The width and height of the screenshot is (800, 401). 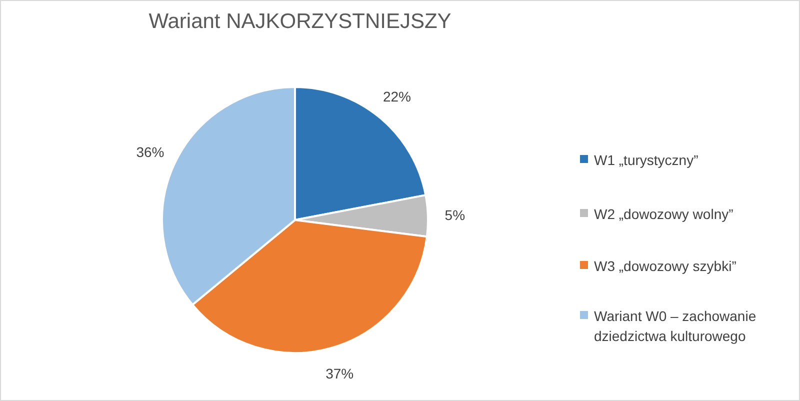 What do you see at coordinates (675, 326) in the screenshot?
I see `legend-label: Wariant W0 – zachowanie dziedzictwa kulturowego` at bounding box center [675, 326].